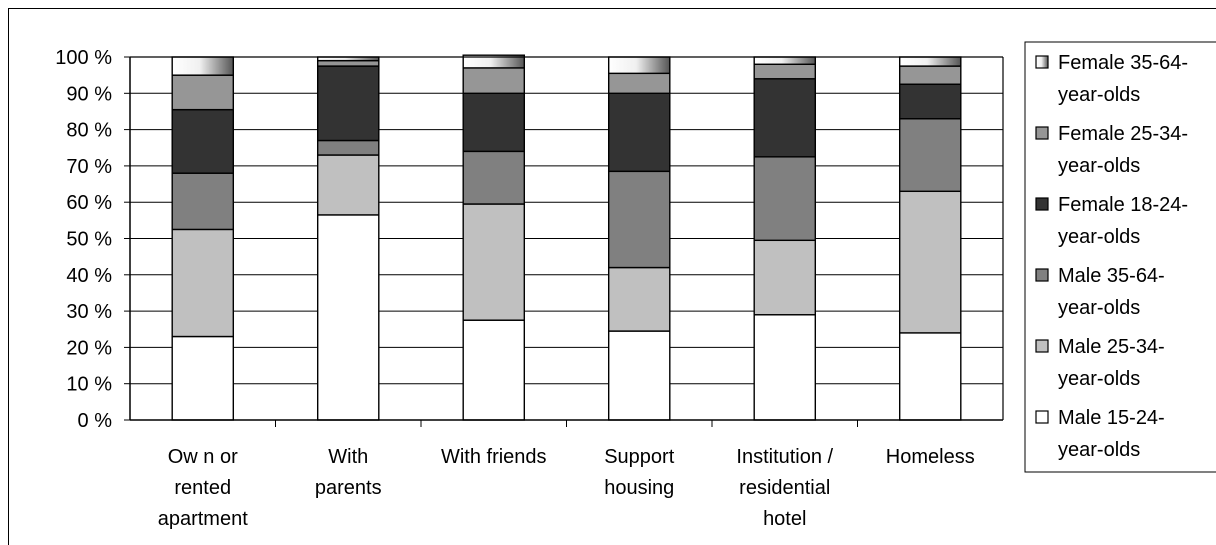  Describe the element at coordinates (89, 203) in the screenshot. I see `y-tick-label: 60 %` at that location.